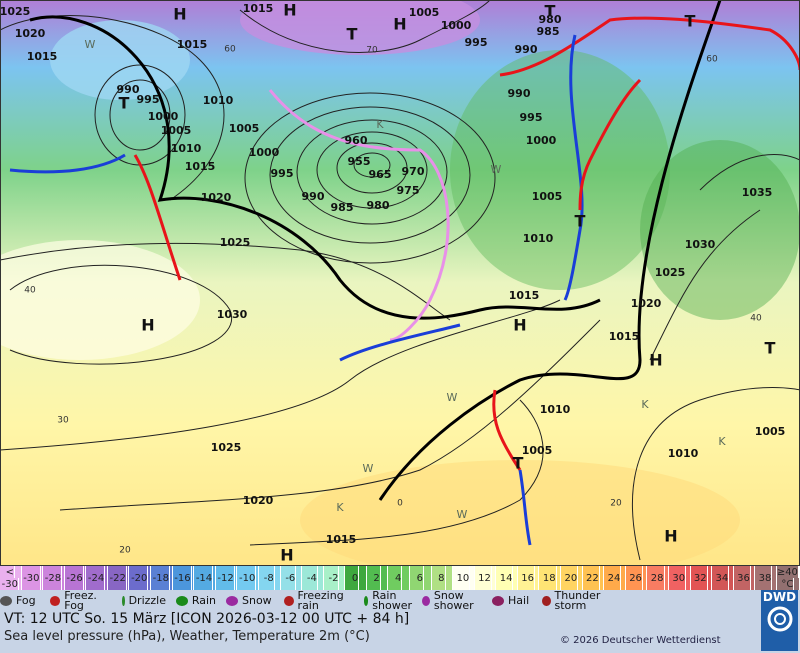 This screenshot has width=800, height=653. I want to click on legend-item: Fog, so click(20, 600).